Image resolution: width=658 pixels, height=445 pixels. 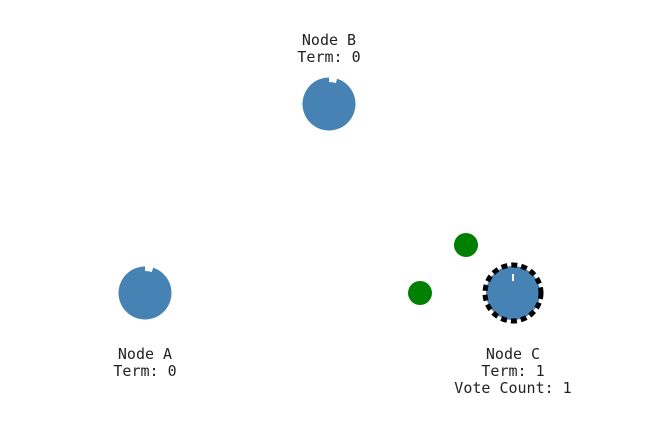 I want to click on node-c: Node C Term: 1 Vote Count: 1, so click(x=513, y=329).